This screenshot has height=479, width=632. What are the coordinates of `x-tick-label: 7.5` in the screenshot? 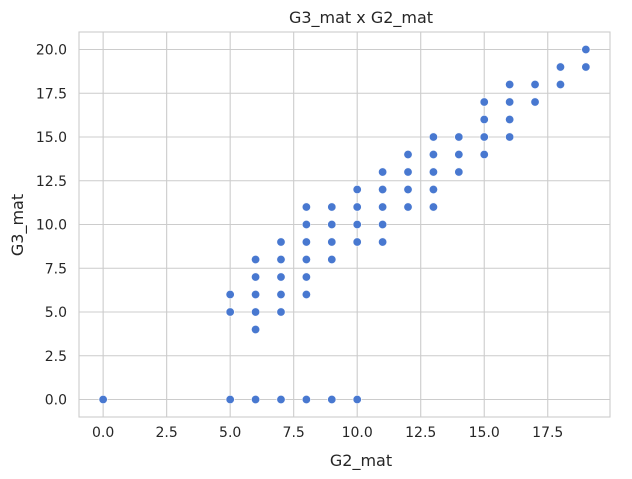 It's located at (294, 433).